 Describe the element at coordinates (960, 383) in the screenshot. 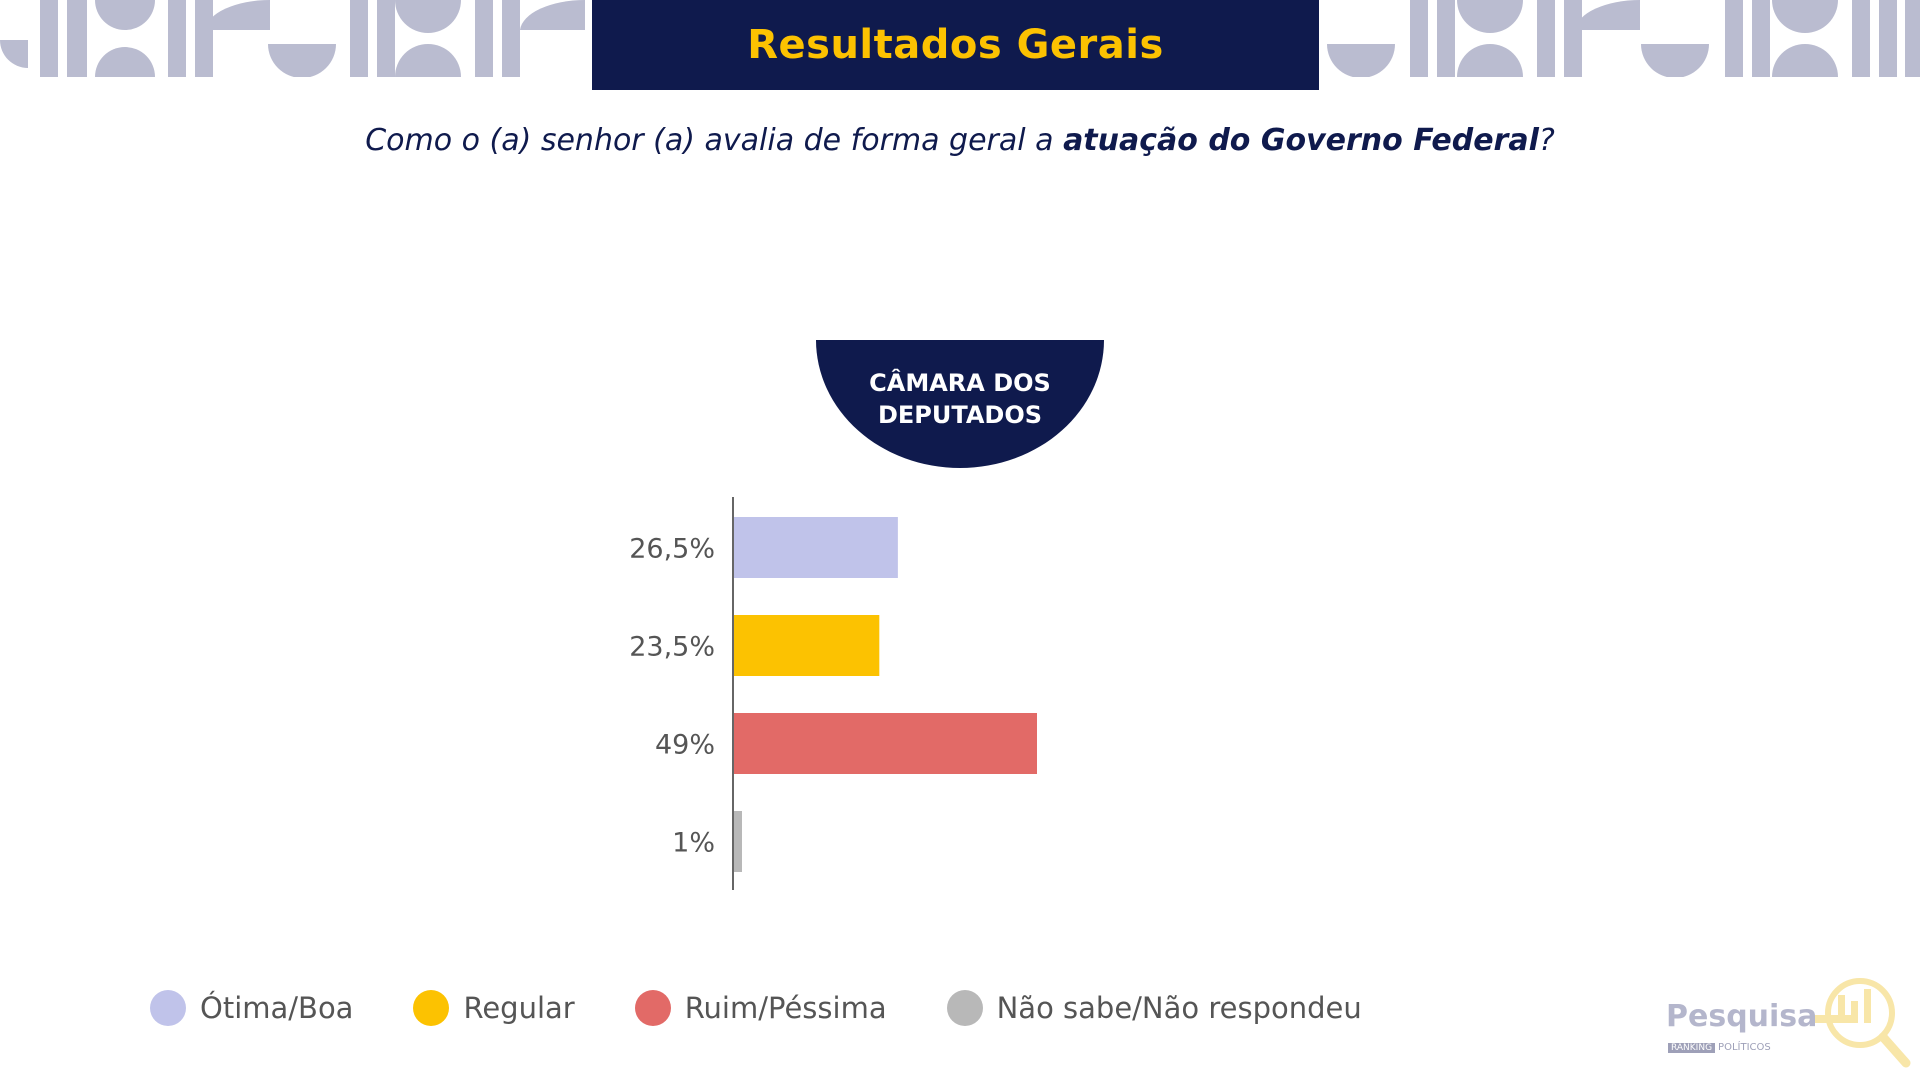

I see `chamber-label-line1: CÂMARA DOS` at that location.